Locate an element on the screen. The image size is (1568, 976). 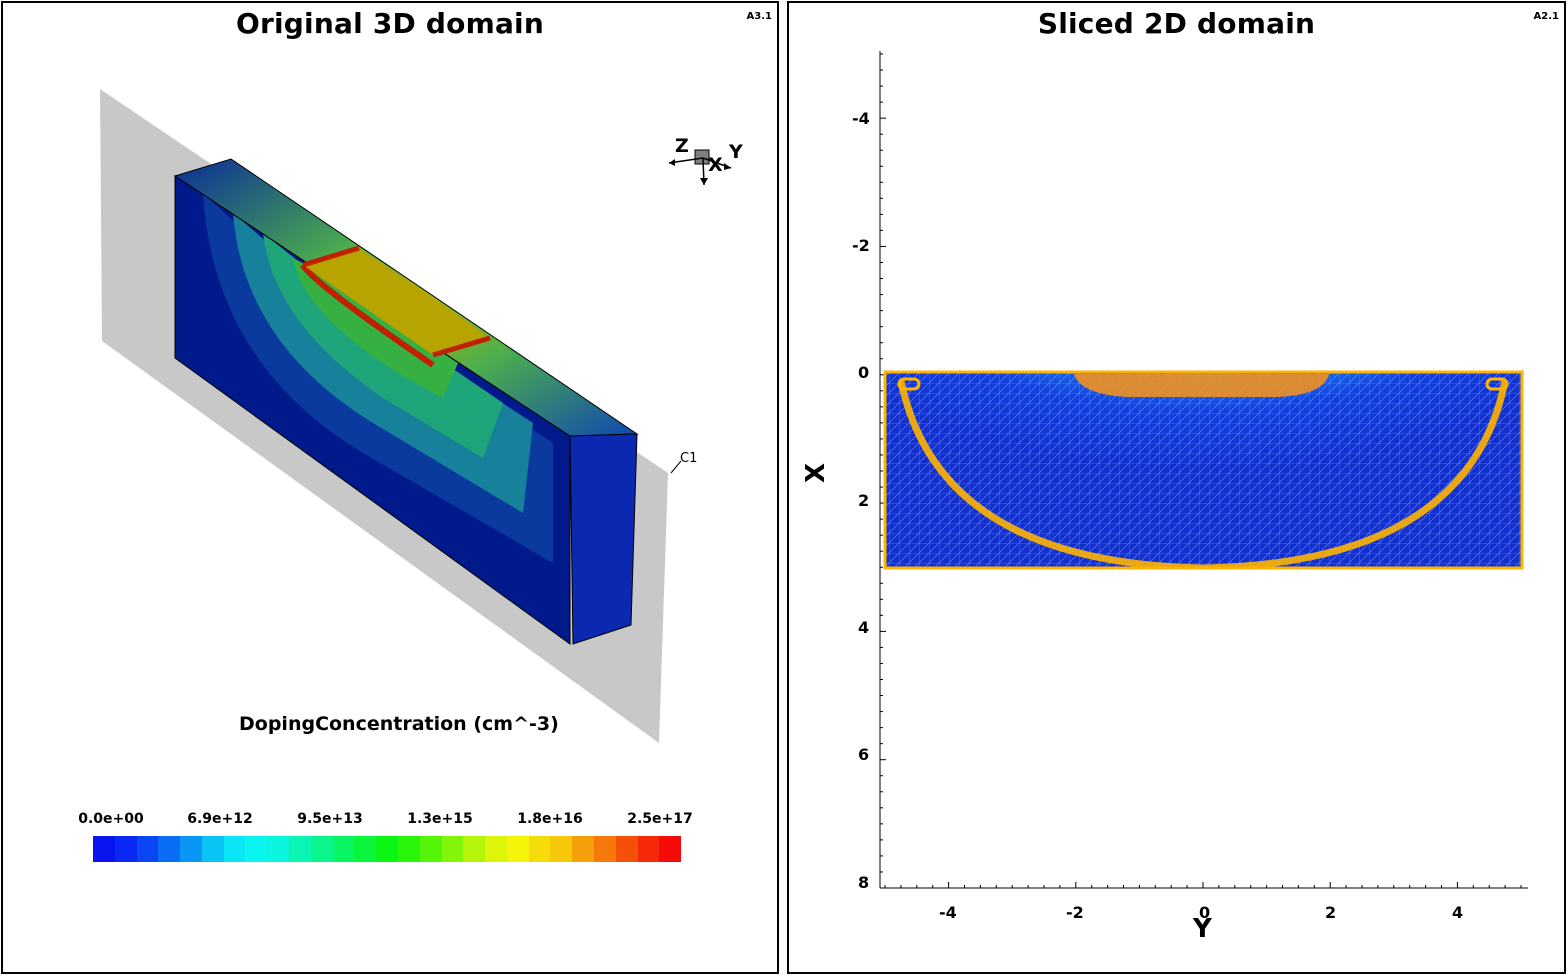
junction-contour is located at coordinates (1203, 474).